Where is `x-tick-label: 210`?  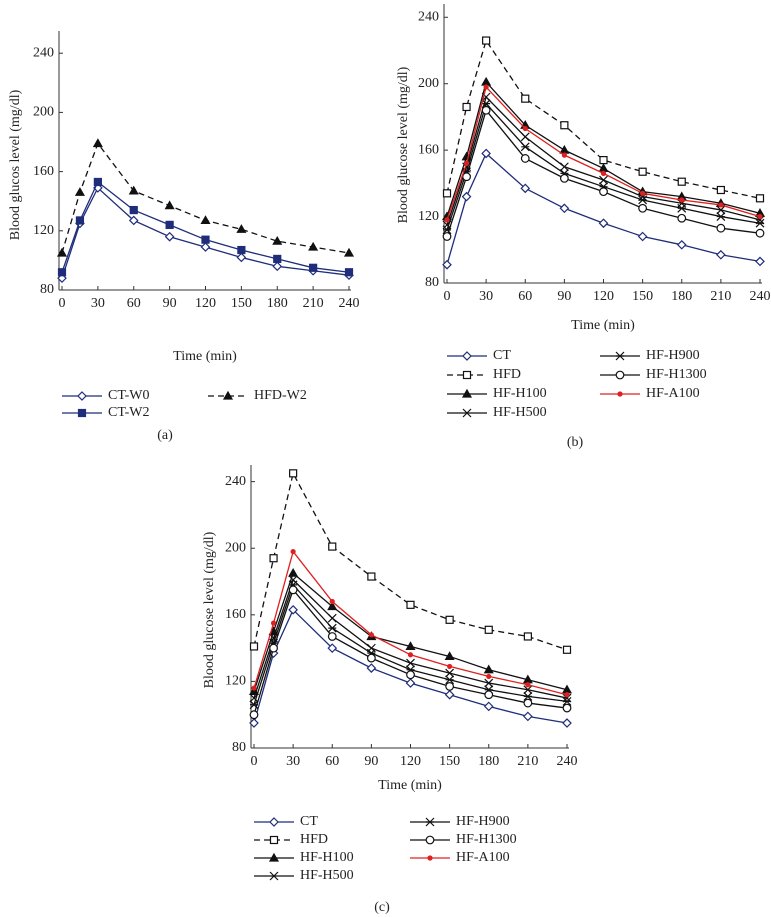
x-tick-label: 210 is located at coordinates (313, 303).